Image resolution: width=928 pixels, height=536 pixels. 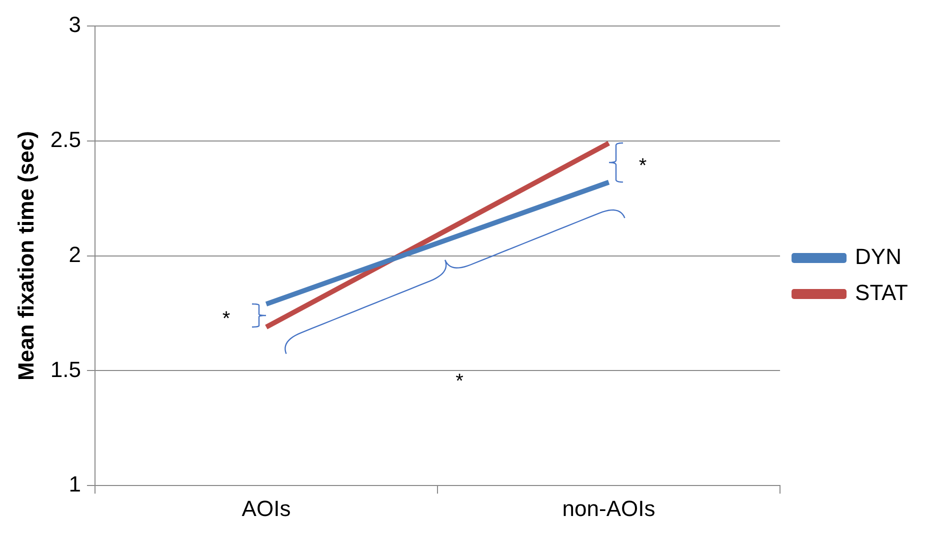 What do you see at coordinates (65, 369) in the screenshot?
I see `y-tick-label: 1.5` at bounding box center [65, 369].